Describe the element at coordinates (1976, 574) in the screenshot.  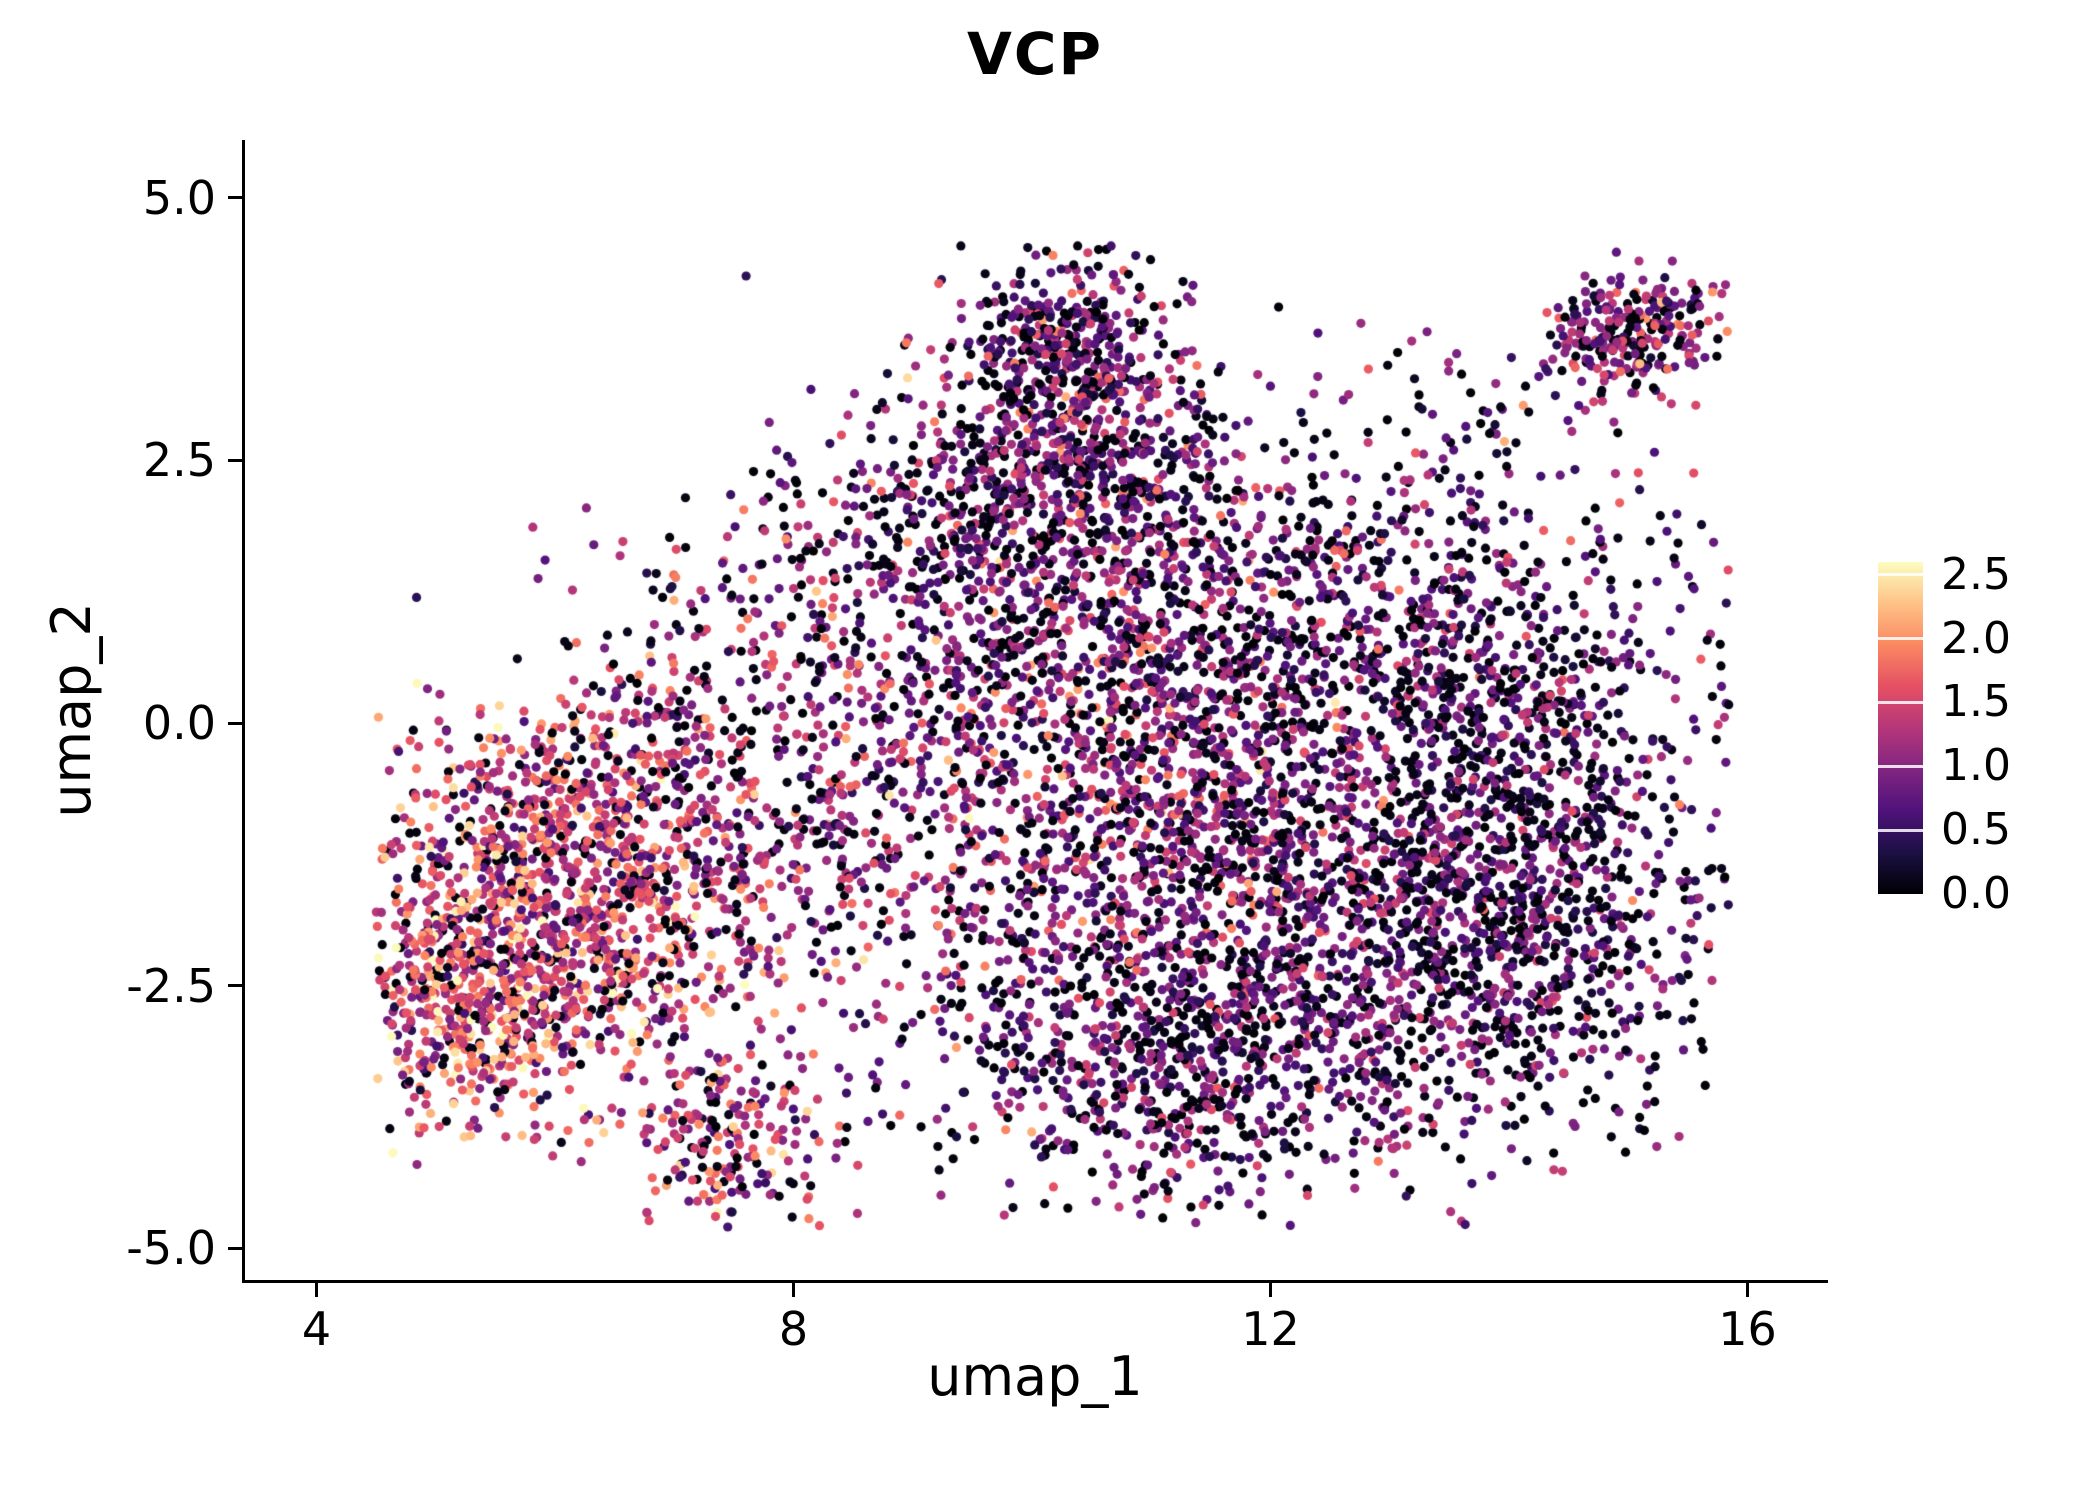
I see `colorbar-tick-label: 2.5` at that location.